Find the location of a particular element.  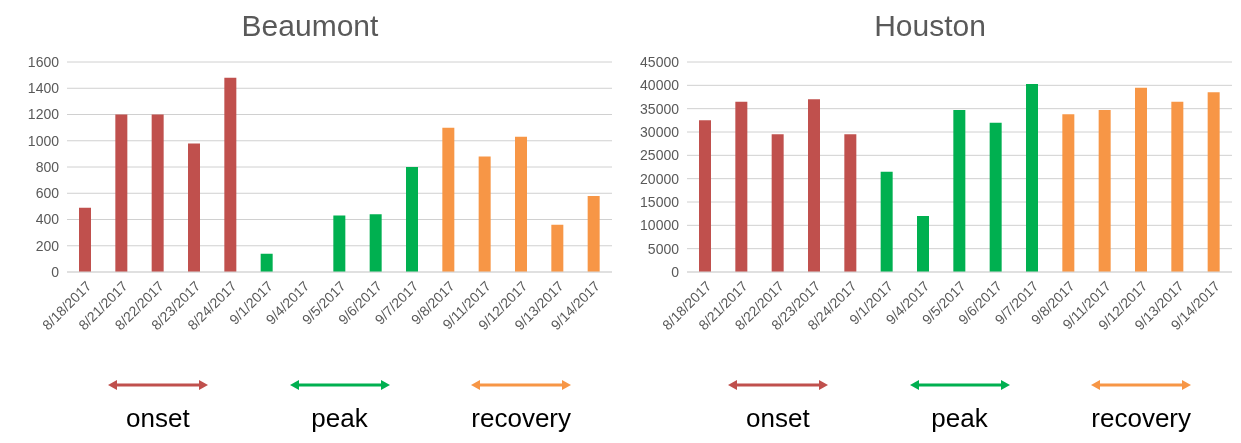

y-tick-label: 800 is located at coordinates (47, 166).